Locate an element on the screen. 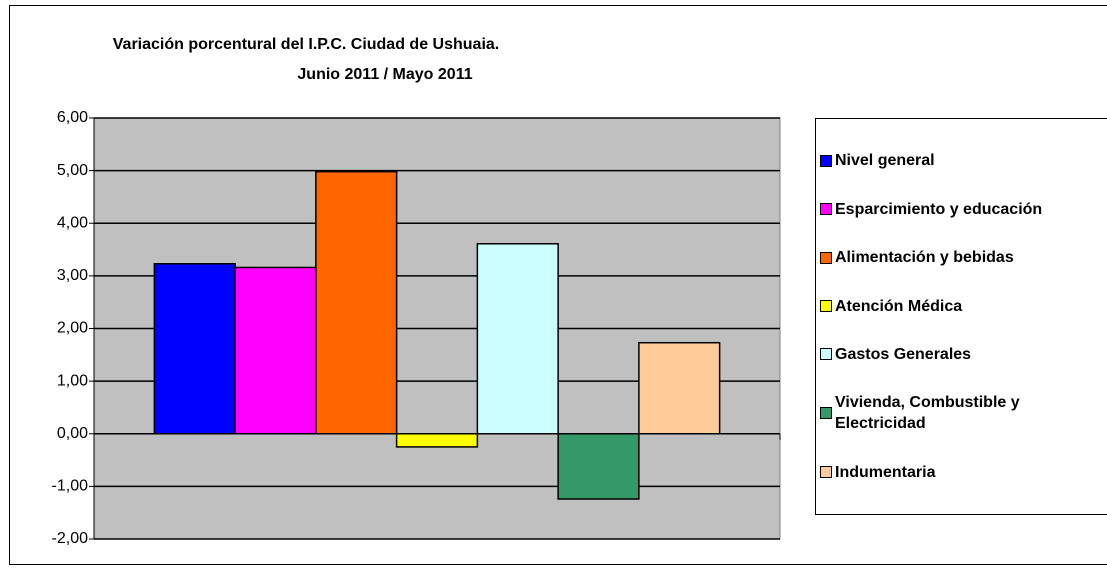 The width and height of the screenshot is (1107, 572). legend-label: Alimentación y bebidas is located at coordinates (924, 258).